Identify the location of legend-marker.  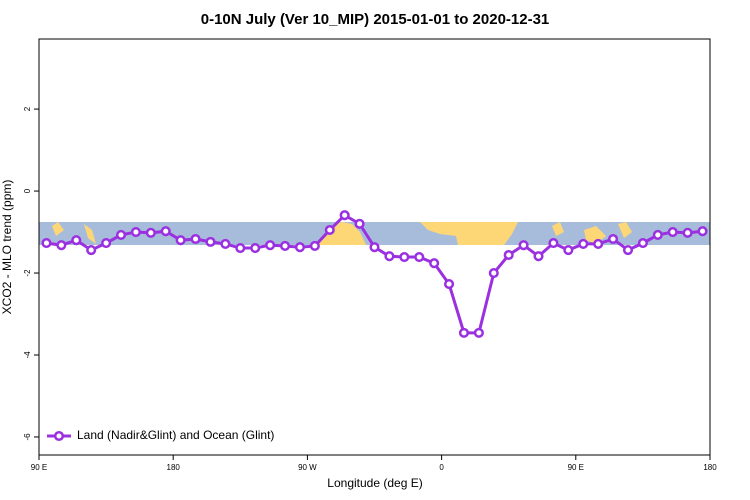
(59, 436).